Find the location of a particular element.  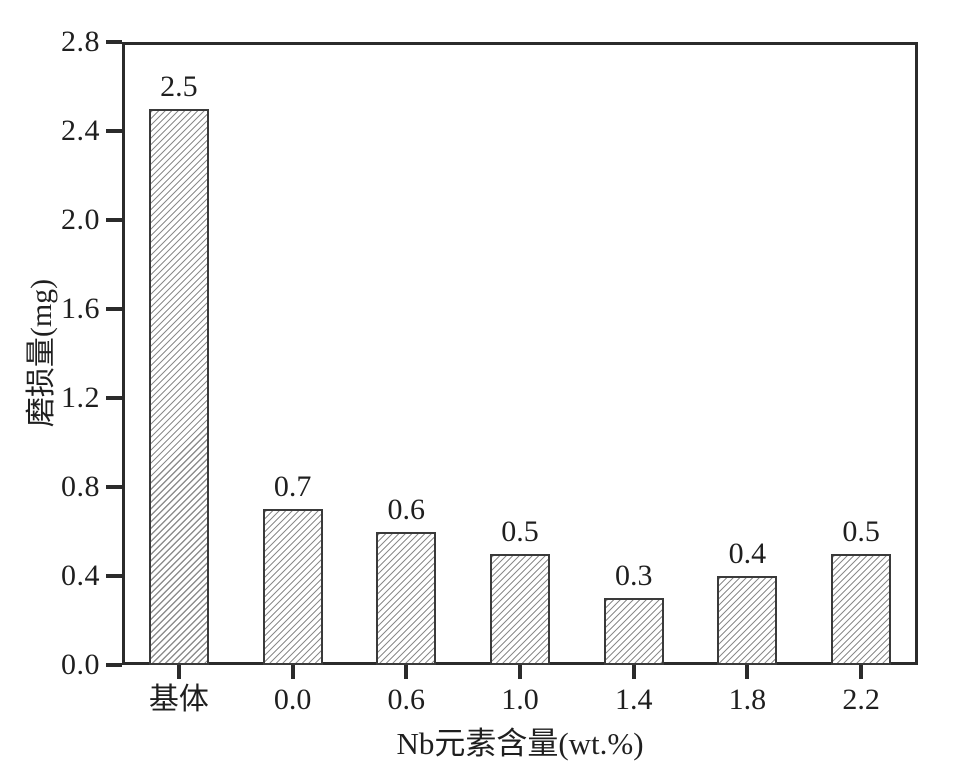

y-axis-tick-label: 1.6 is located at coordinates (80, 308).